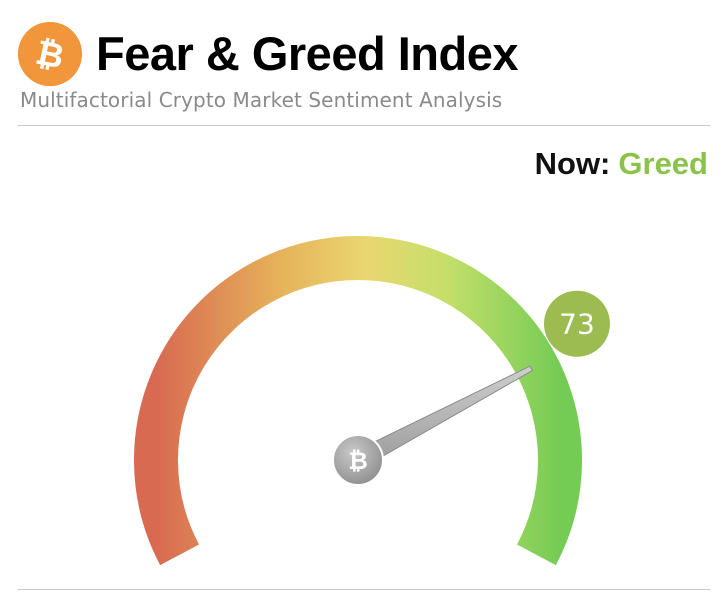 This screenshot has width=728, height=602. I want to click on gauge-value: 73, so click(577, 324).